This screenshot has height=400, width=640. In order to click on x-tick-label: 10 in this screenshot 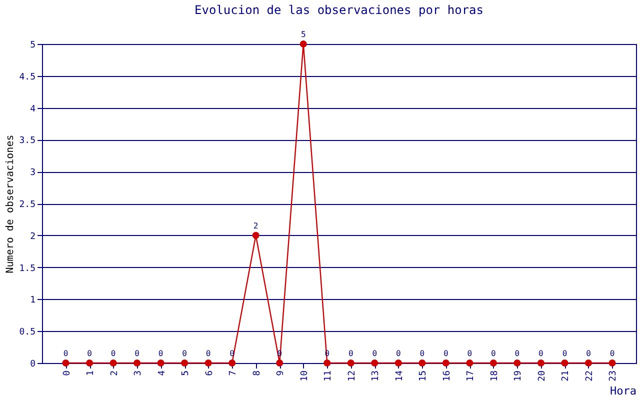, I will do `click(305, 376)`.